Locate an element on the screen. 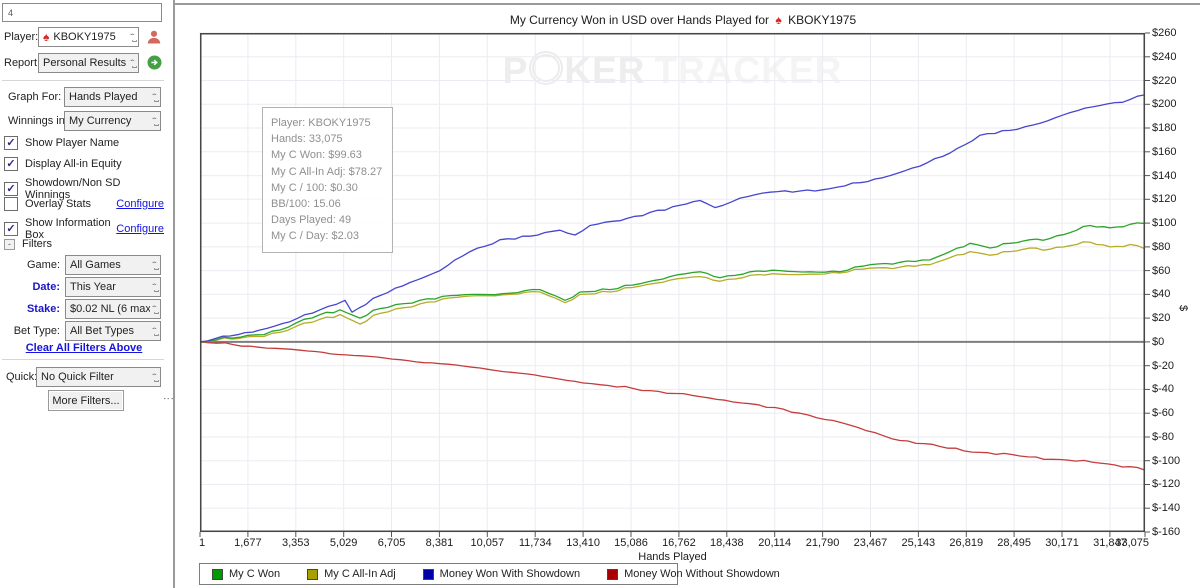 The width and height of the screenshot is (1200, 588). x-axis-tick-label: 13,410 is located at coordinates (583, 543).